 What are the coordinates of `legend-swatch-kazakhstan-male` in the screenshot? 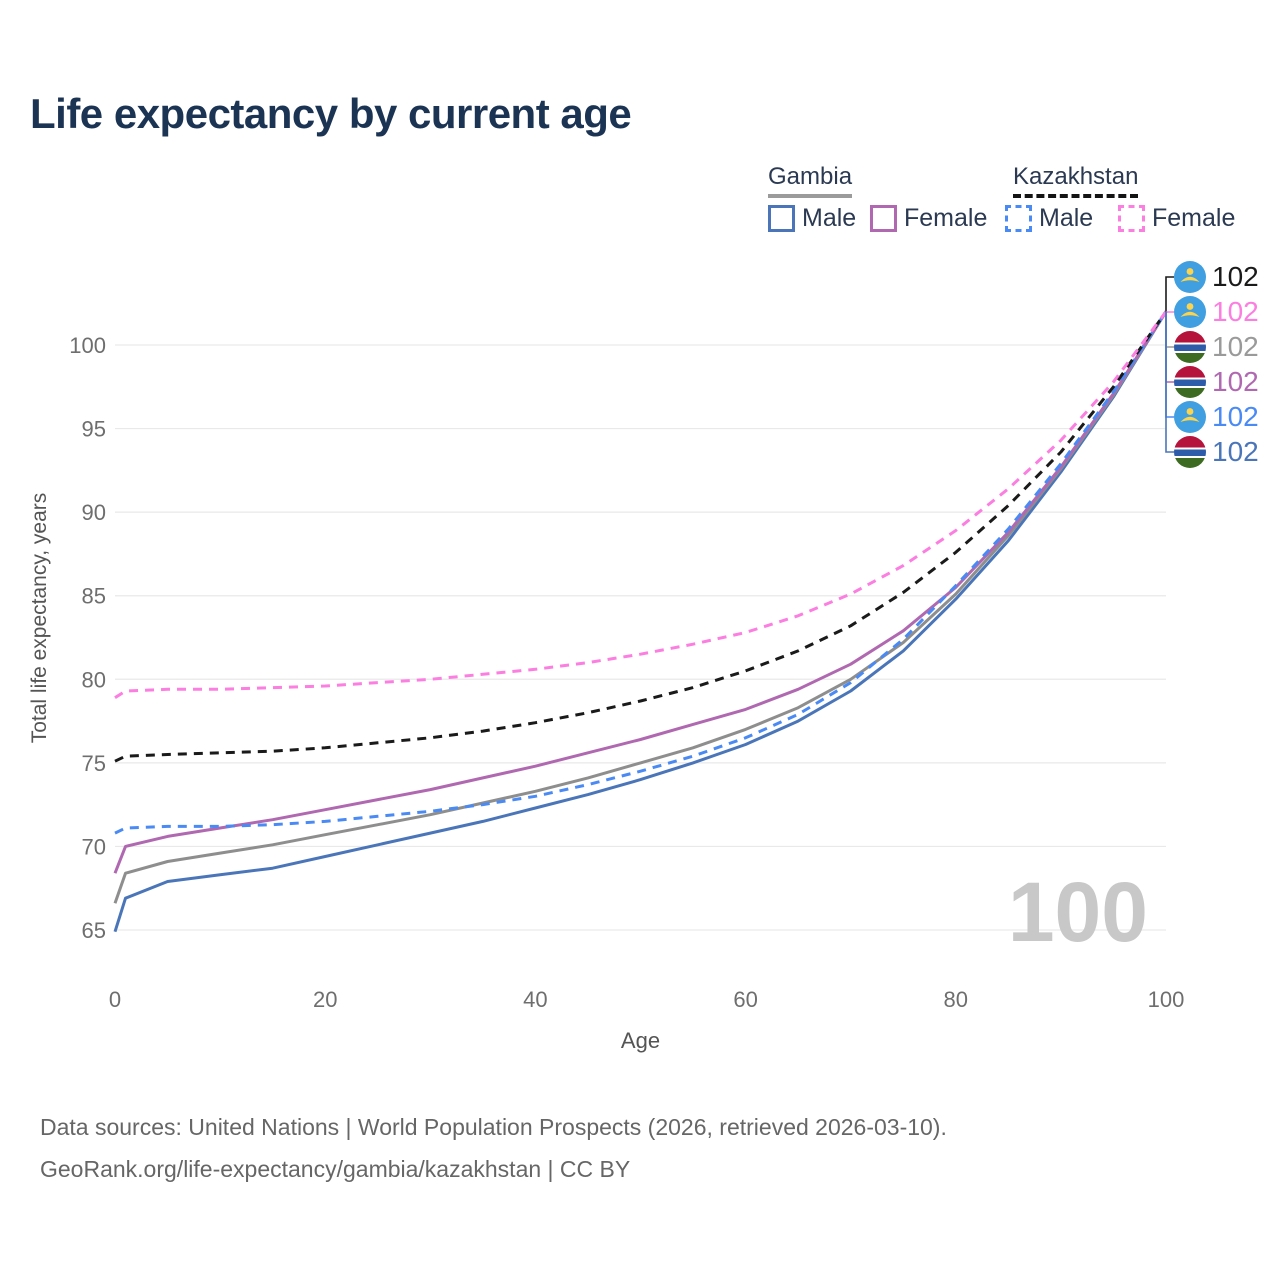 It's located at (1018, 218).